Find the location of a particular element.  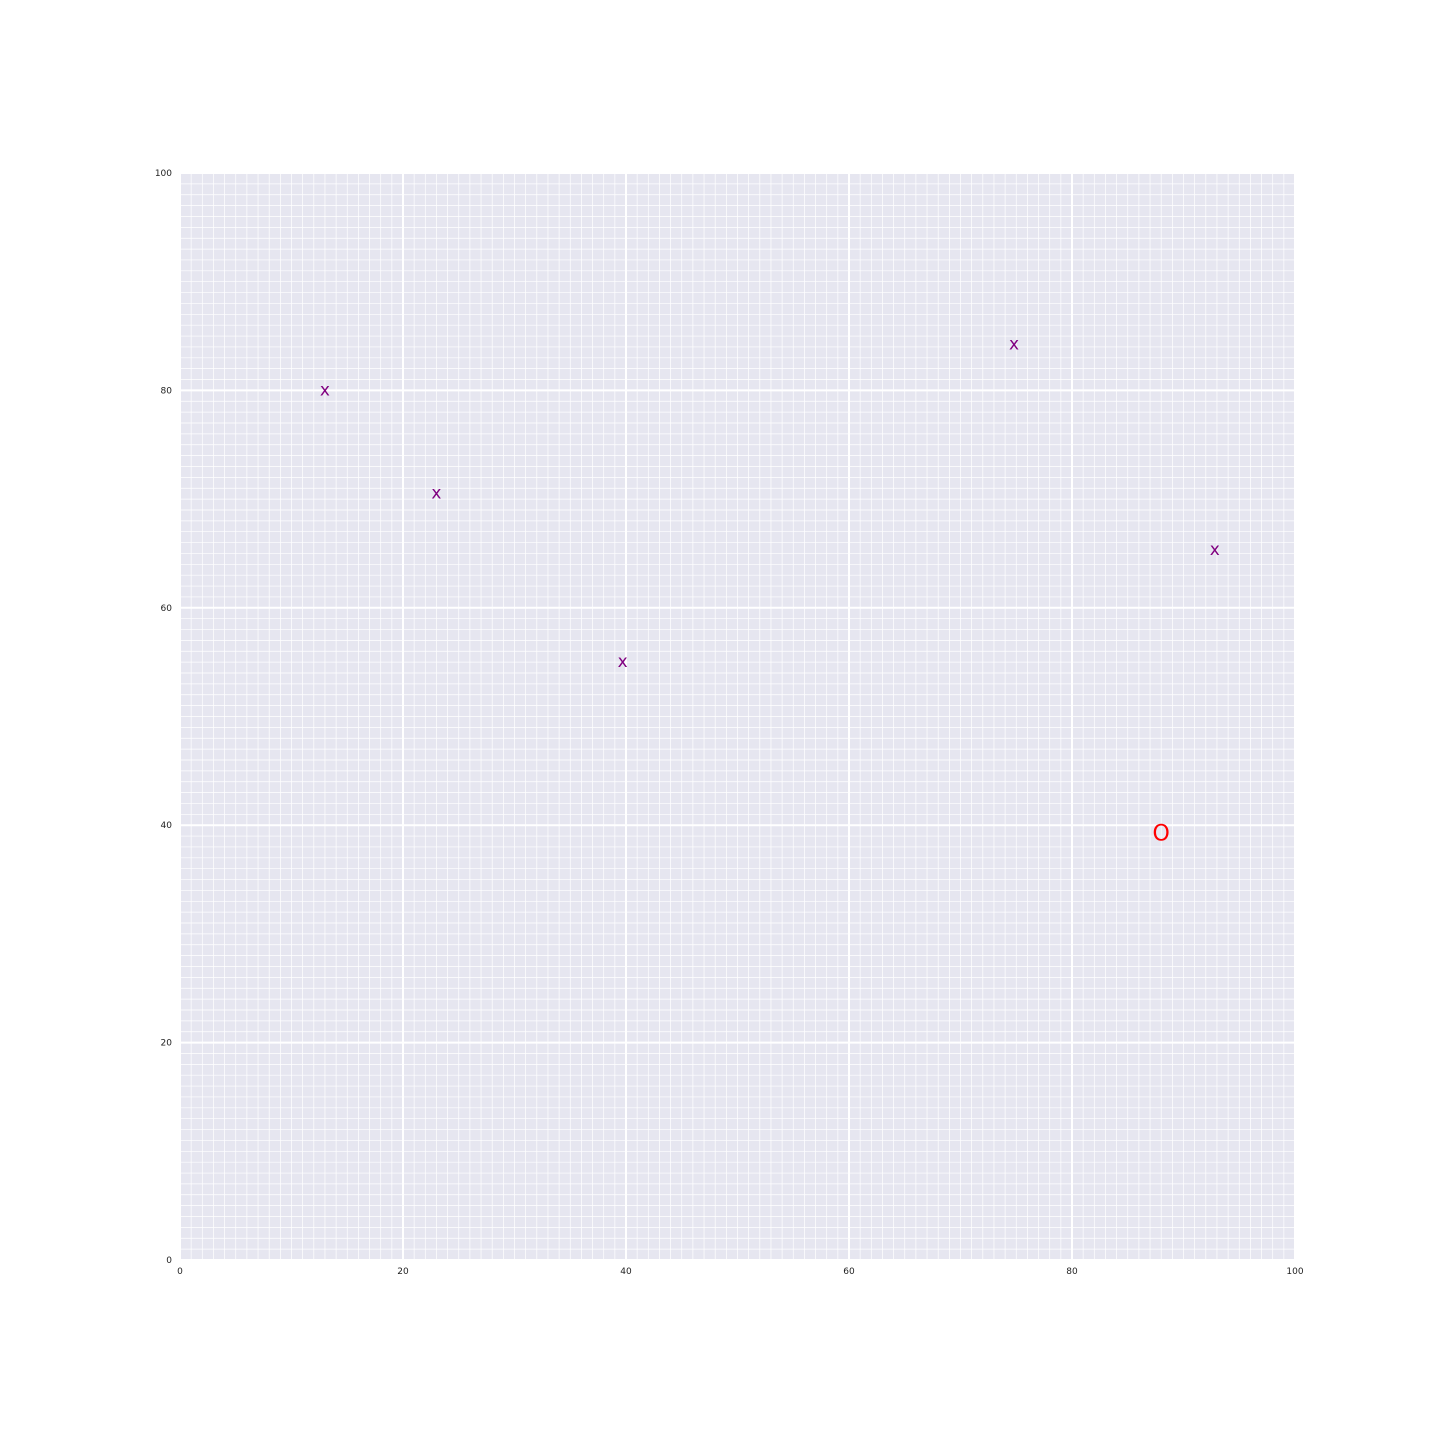

y-axis-ticks: 0 20 40 60 80 100 is located at coordinates (163, 717).